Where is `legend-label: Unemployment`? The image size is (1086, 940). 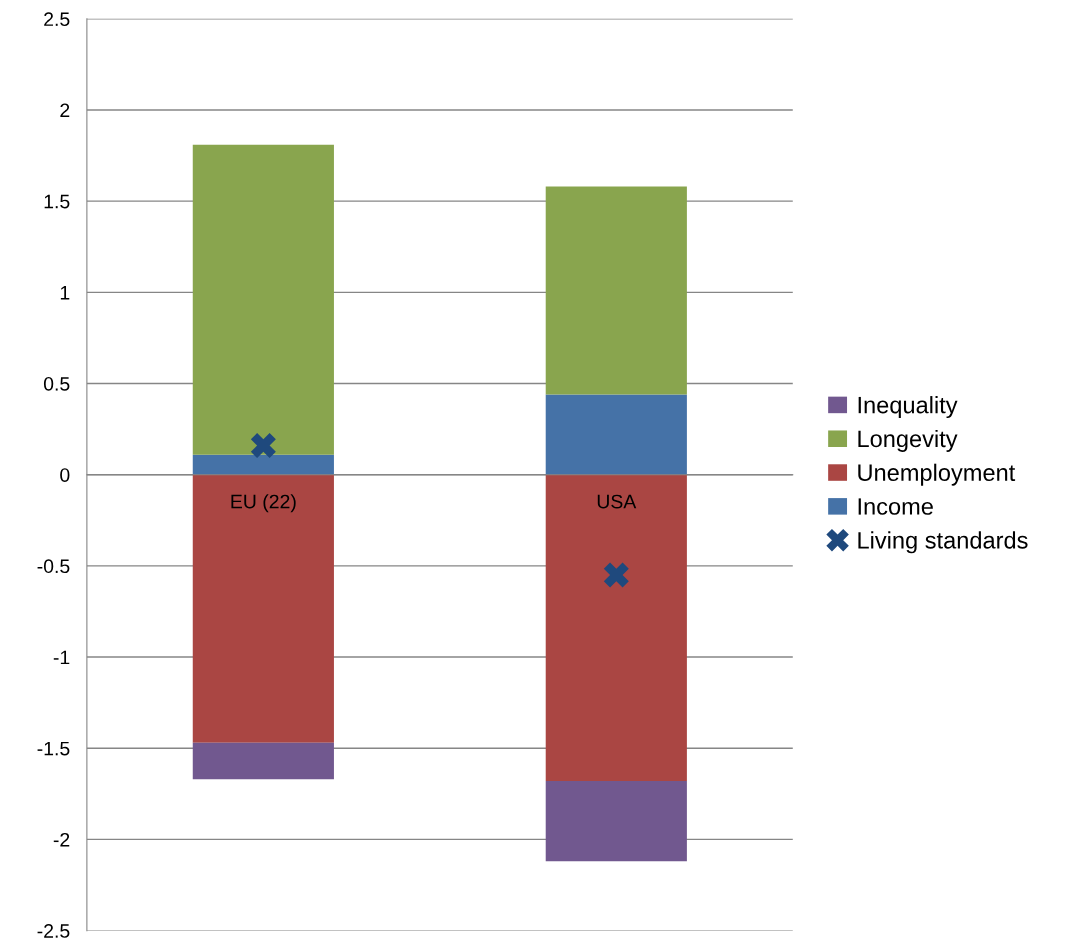
legend-label: Unemployment is located at coordinates (937, 474).